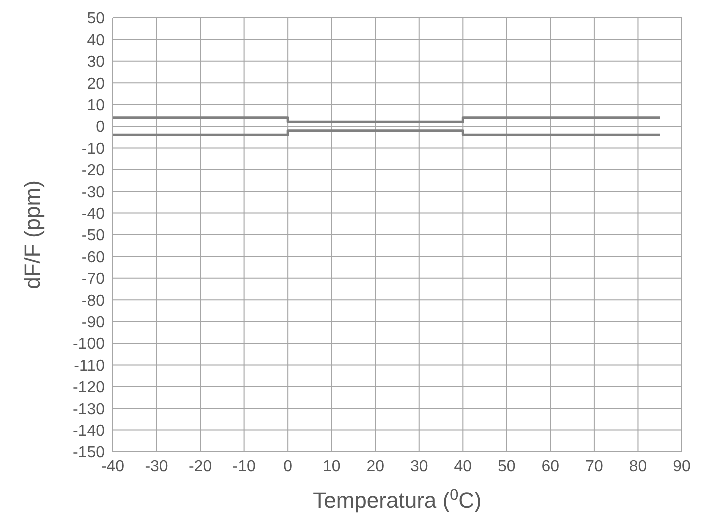 The height and width of the screenshot is (530, 720). Describe the element at coordinates (96, 19) in the screenshot. I see `y-tick-label: 50` at that location.